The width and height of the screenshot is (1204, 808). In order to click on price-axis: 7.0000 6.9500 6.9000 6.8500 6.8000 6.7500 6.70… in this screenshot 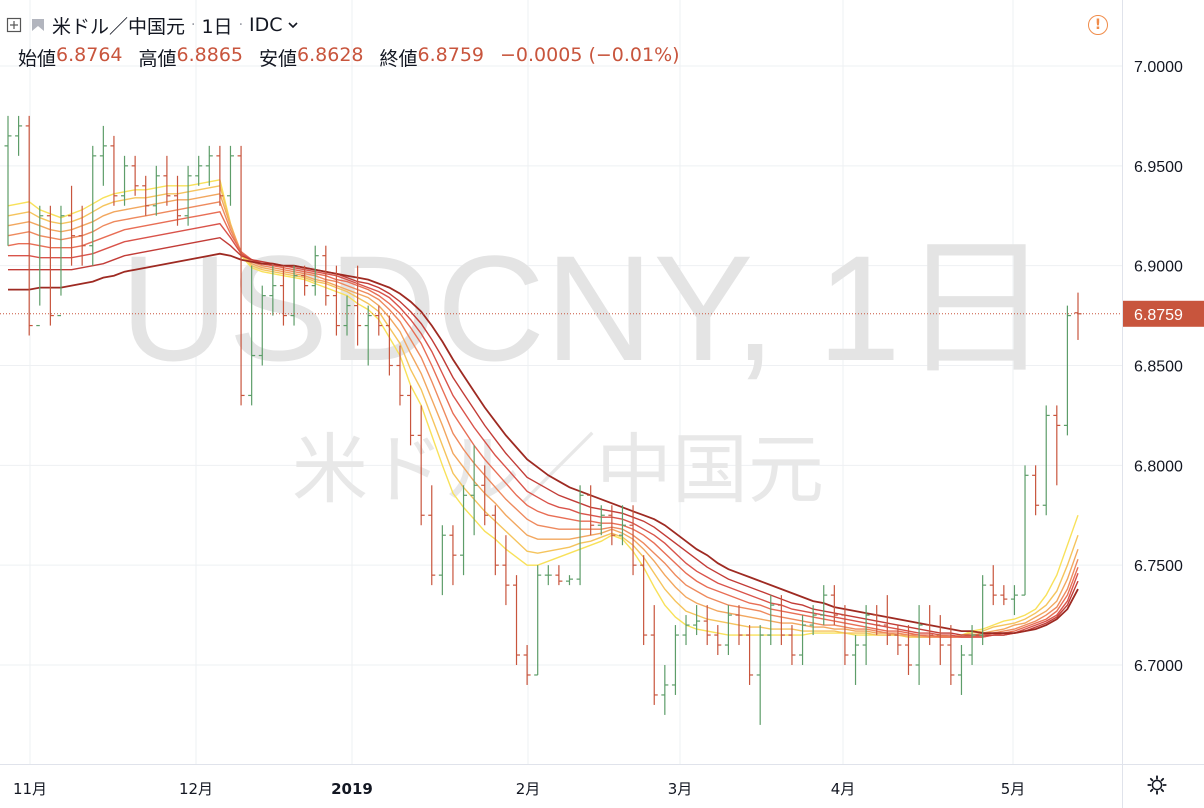, I will do `click(1163, 367)`.